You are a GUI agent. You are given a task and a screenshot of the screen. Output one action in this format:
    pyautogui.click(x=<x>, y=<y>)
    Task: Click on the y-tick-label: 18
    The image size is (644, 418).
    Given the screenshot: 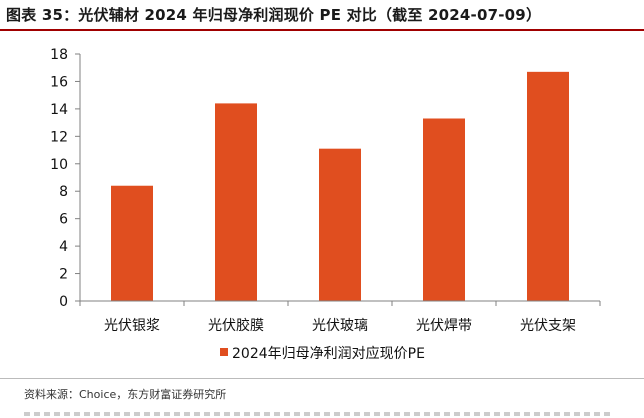 What is the action you would take?
    pyautogui.click(x=59, y=55)
    